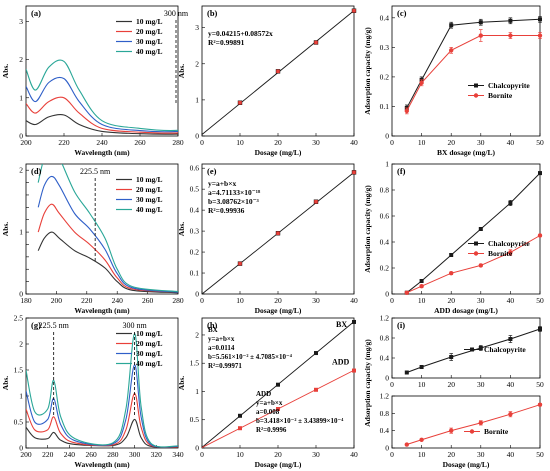 The image size is (550, 471). What do you see at coordinates (385, 268) in the screenshot?
I see `y-tick-label: 0.2` at bounding box center [385, 268].